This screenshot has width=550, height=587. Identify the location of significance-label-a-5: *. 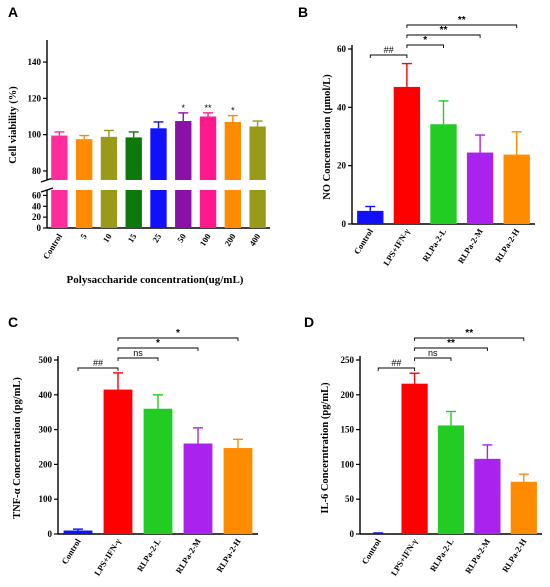
(184, 108).